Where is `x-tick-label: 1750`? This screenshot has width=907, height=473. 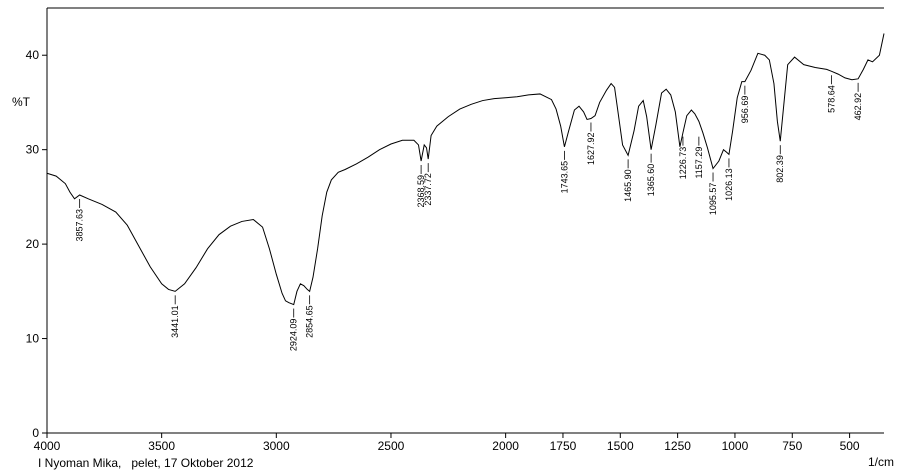
x-tick-label: 1750 is located at coordinates (563, 446).